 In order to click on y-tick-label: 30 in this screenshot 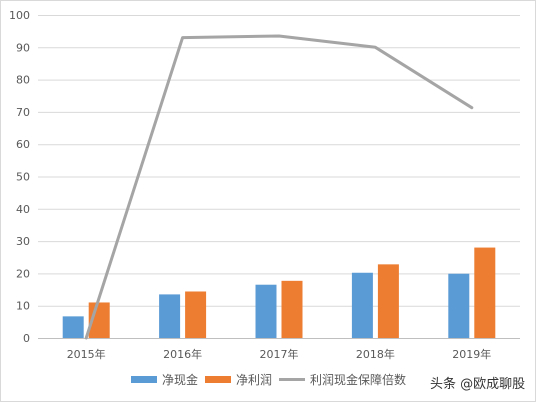, I will do `click(23, 241)`.